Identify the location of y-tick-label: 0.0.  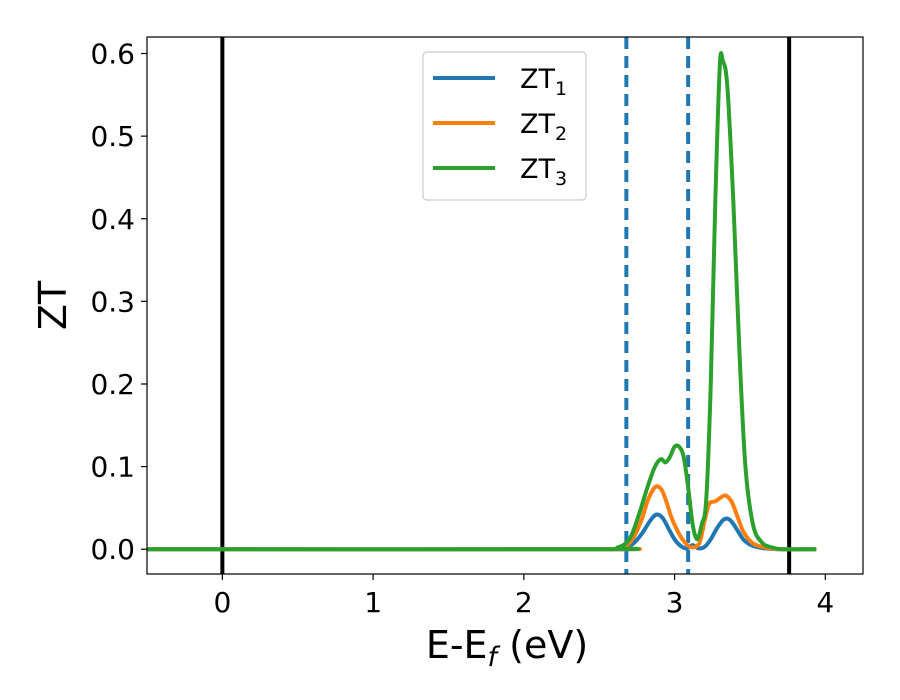
(112, 549).